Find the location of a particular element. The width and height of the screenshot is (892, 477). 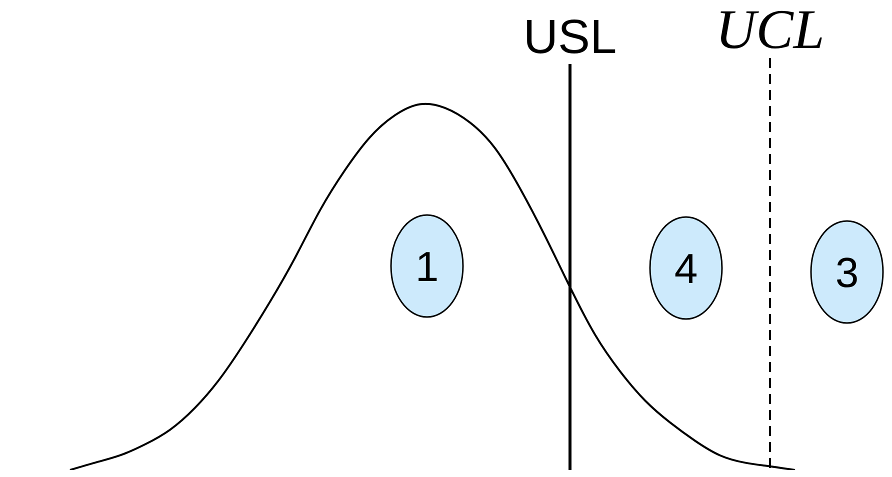

annotation: 4 is located at coordinates (686, 268).